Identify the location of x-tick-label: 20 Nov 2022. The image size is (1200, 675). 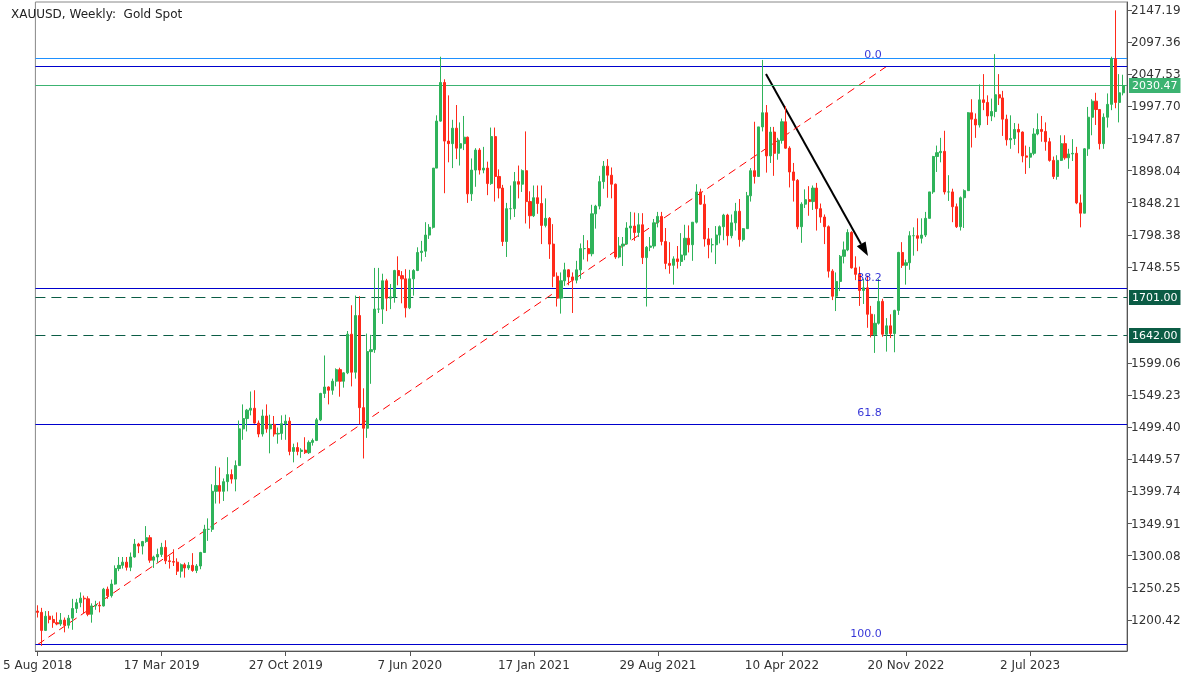
(906, 665).